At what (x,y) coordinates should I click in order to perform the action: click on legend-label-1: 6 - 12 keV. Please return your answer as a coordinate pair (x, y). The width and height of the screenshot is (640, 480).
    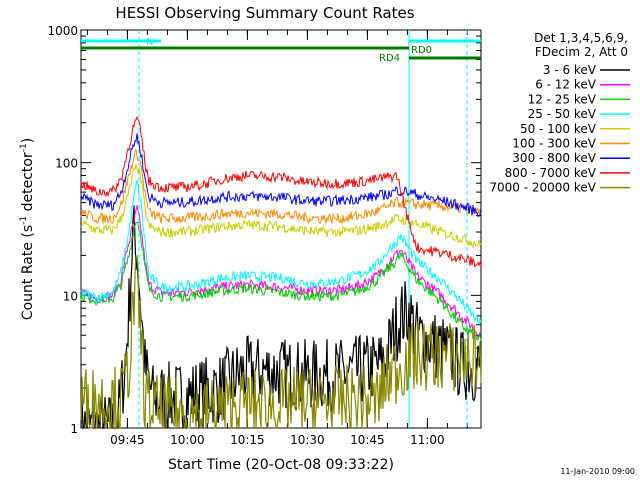
    Looking at the image, I should click on (566, 85).